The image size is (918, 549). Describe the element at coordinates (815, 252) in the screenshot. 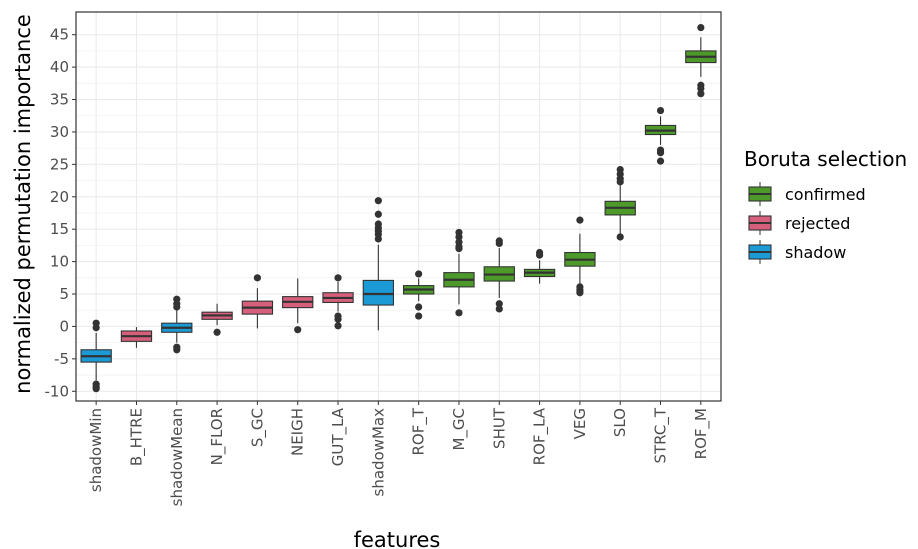

I see `legend-label: shadow` at that location.